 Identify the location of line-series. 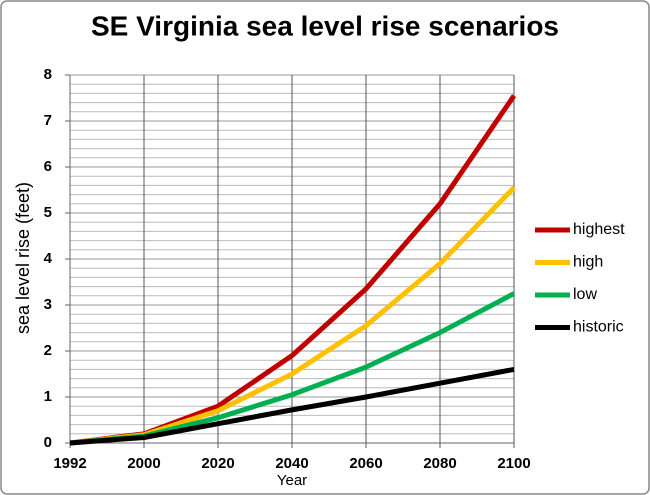
(292, 406).